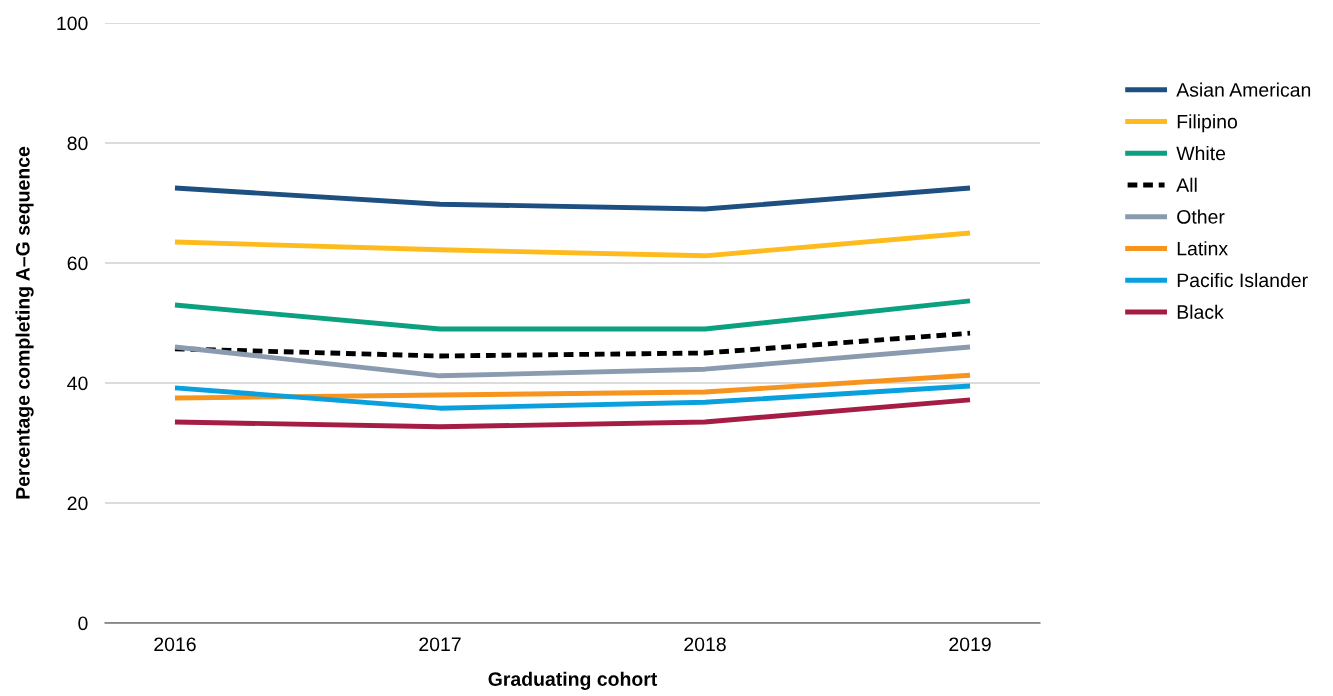 This screenshot has height=696, width=1333. Describe the element at coordinates (1243, 89) in the screenshot. I see `legend-label: Asian American` at that location.